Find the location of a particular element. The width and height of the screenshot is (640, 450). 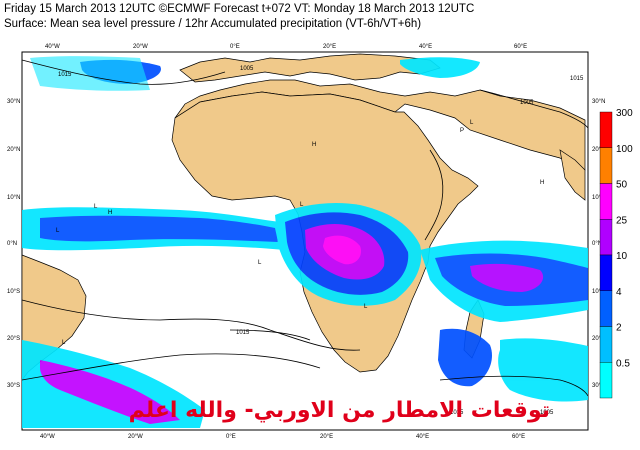

precip-band-atlantic-core is located at coordinates (159, 228).